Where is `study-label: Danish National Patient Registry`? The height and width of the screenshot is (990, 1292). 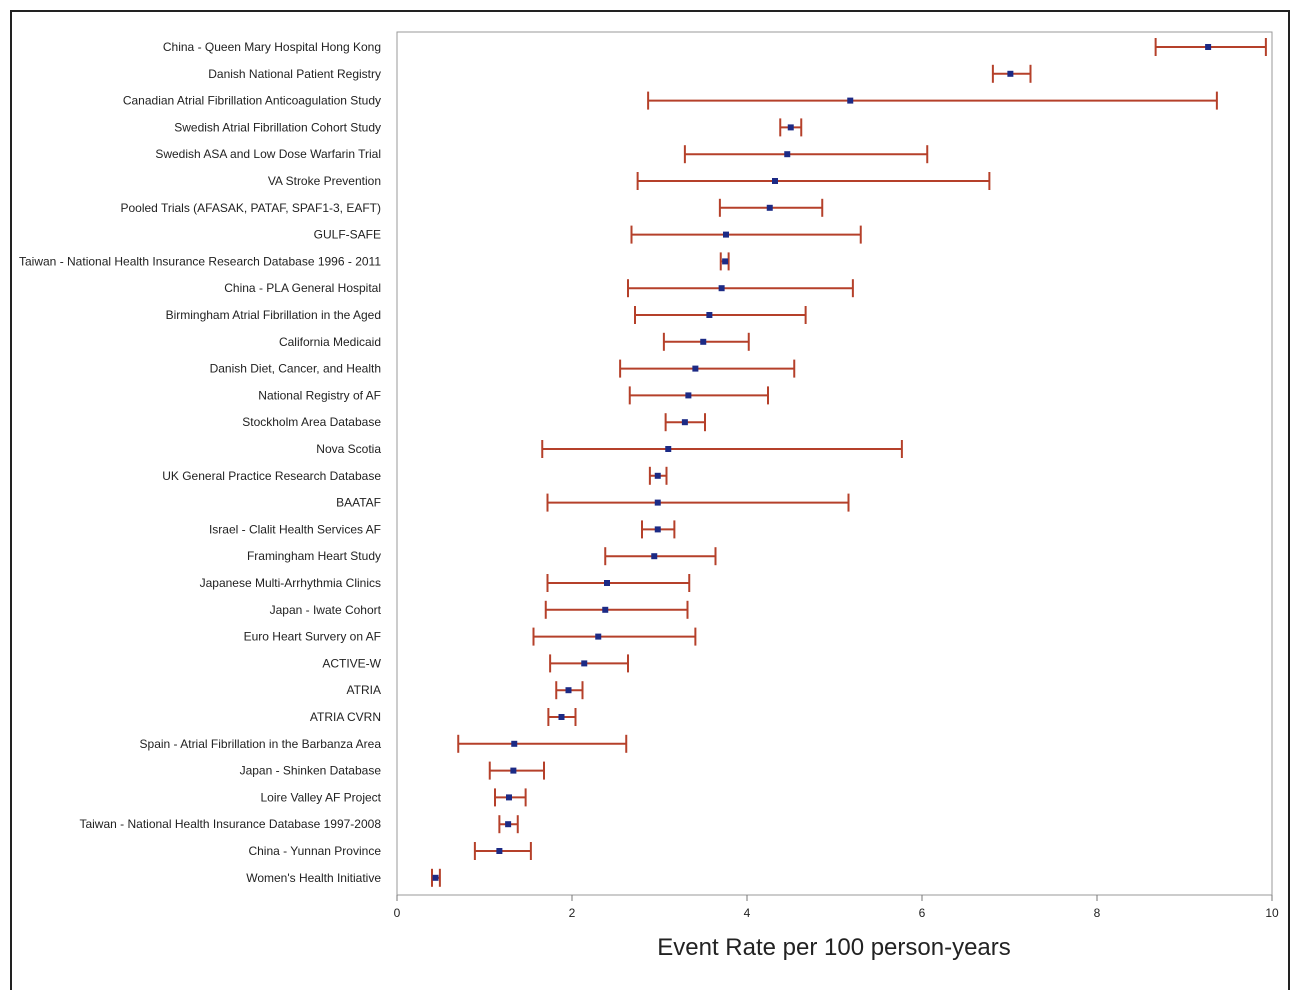
study-label: Danish National Patient Registry is located at coordinates (294, 74).